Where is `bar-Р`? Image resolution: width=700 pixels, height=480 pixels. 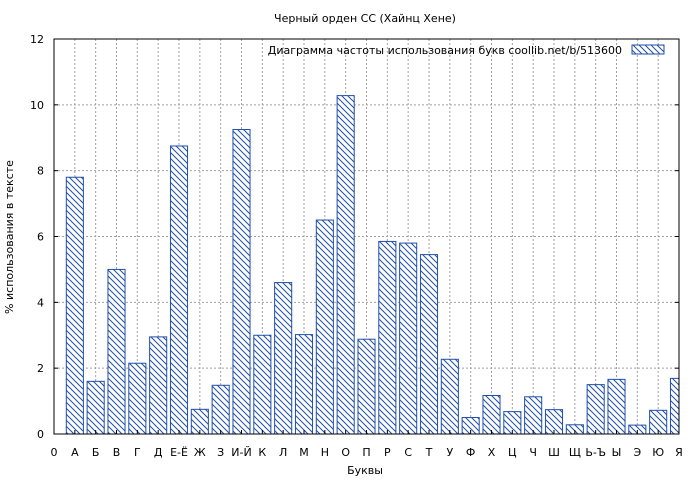 bar-Р is located at coordinates (387, 337).